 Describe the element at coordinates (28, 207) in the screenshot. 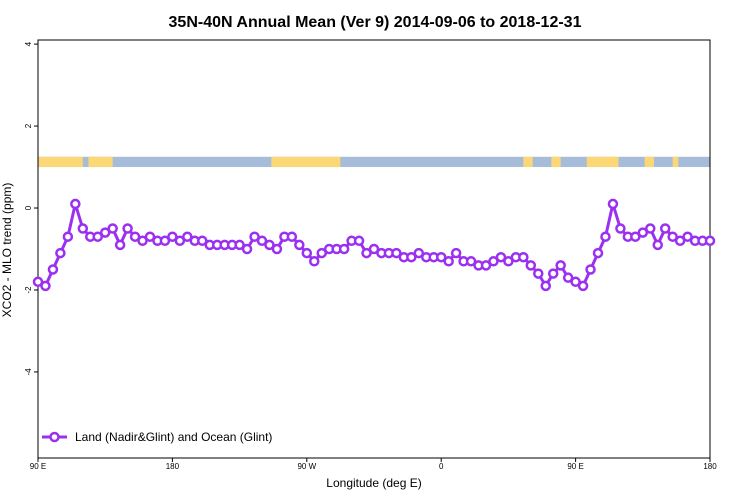

I see `y-tick-label: 0` at that location.